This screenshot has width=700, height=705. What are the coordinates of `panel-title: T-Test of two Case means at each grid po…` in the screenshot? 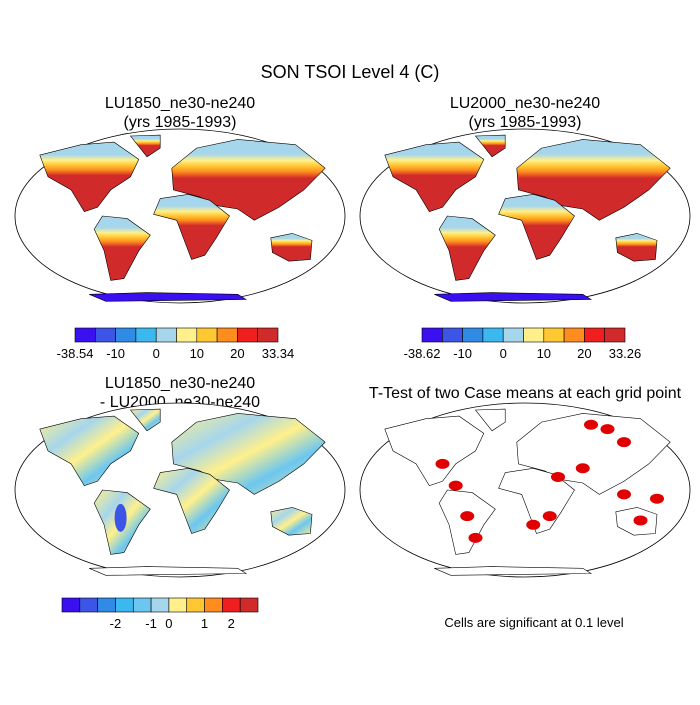 It's located at (525, 393).